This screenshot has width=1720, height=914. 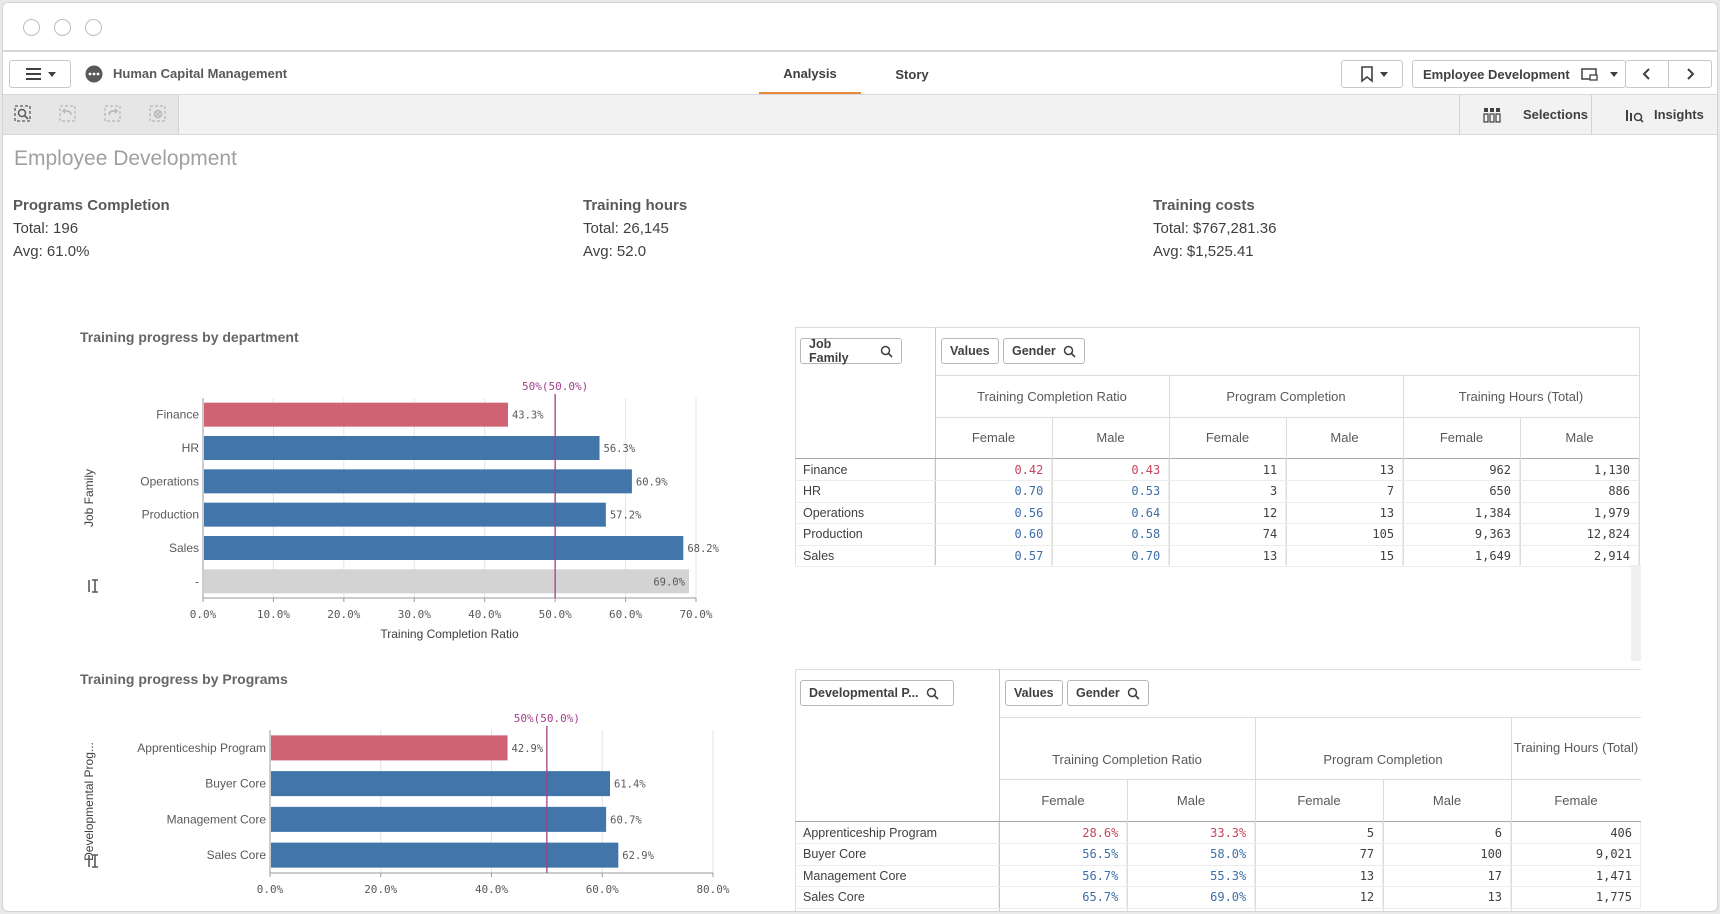 What do you see at coordinates (851, 351) in the screenshot?
I see `job-family-dimension-pill: Job Family` at bounding box center [851, 351].